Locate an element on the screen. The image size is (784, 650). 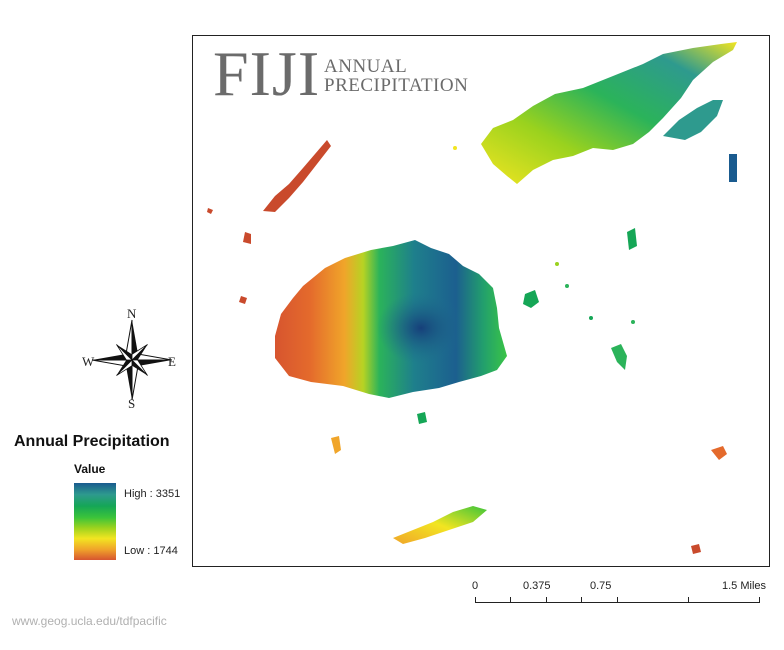
compass-west-label: W is located at coordinates (88, 361).